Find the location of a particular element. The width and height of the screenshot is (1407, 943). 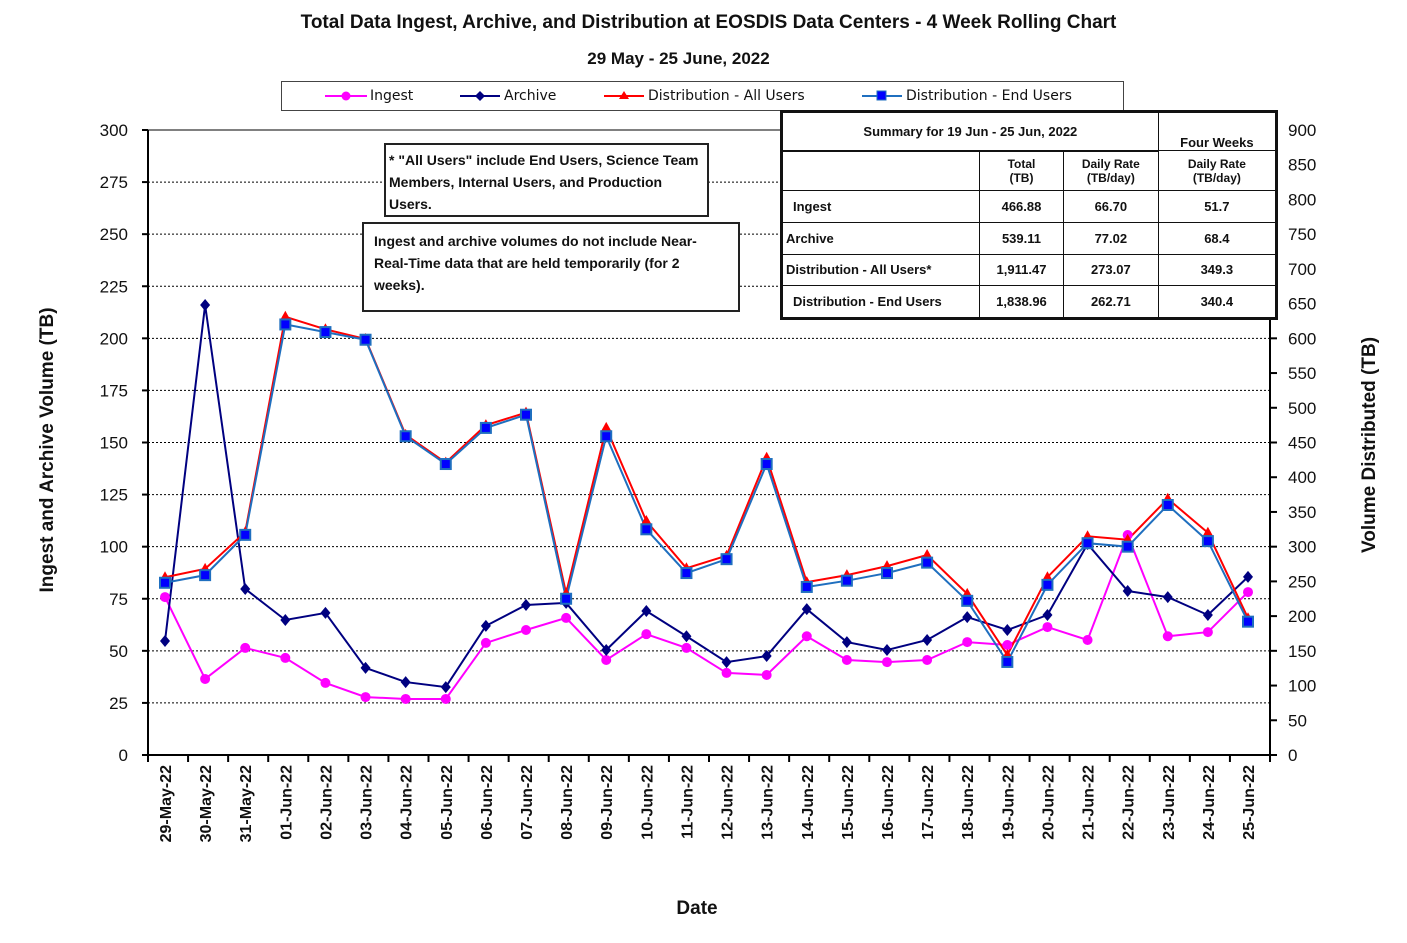

row-total: 1,838.96 is located at coordinates (1021, 301).